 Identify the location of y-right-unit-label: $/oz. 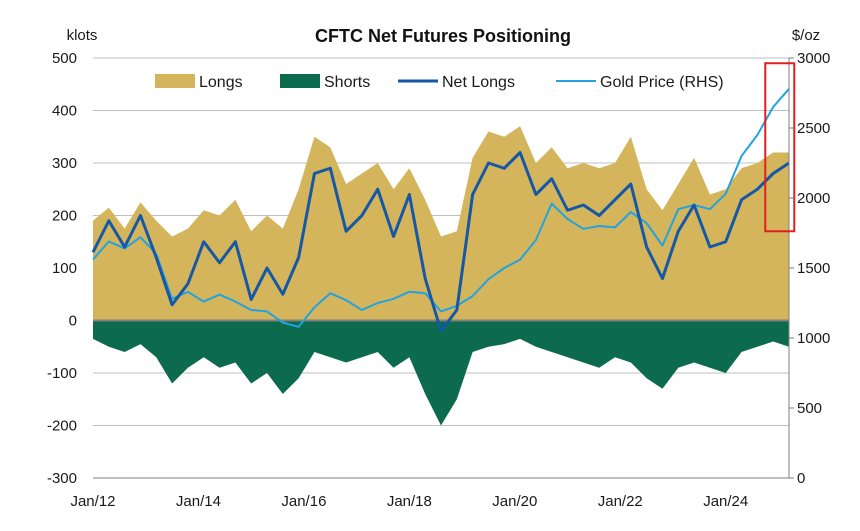
(806, 35).